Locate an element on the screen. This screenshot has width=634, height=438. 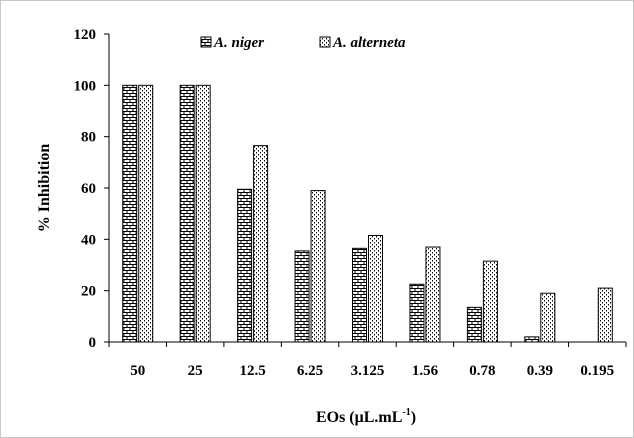
y-tick-label: 100 is located at coordinates (85, 86).